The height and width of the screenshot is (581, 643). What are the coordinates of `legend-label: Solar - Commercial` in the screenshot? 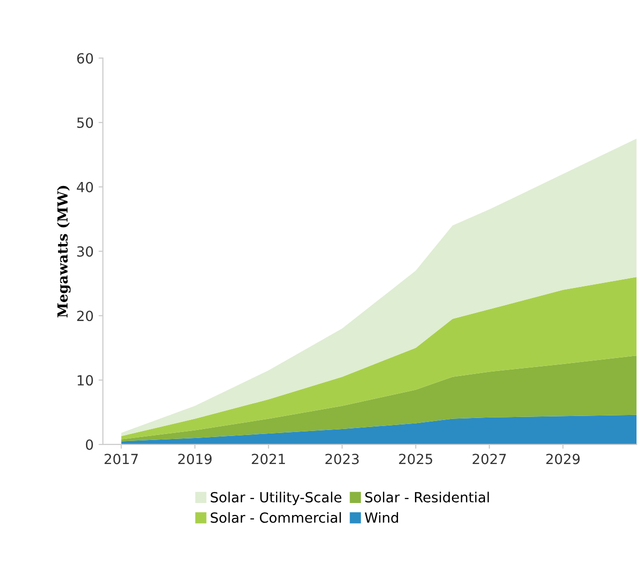 It's located at (275, 517).